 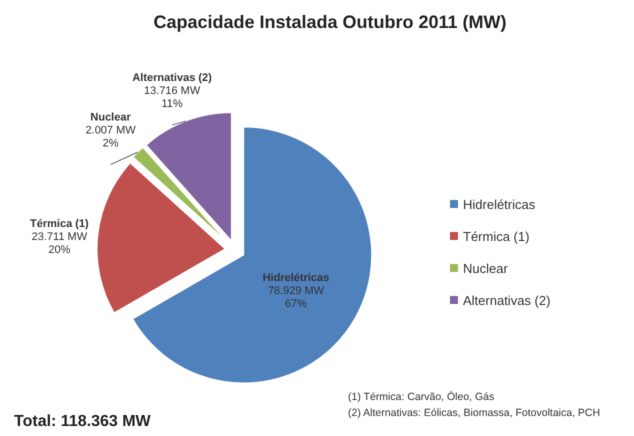 What do you see at coordinates (499, 204) in the screenshot?
I see `legend-label: Hidrelétricas` at bounding box center [499, 204].